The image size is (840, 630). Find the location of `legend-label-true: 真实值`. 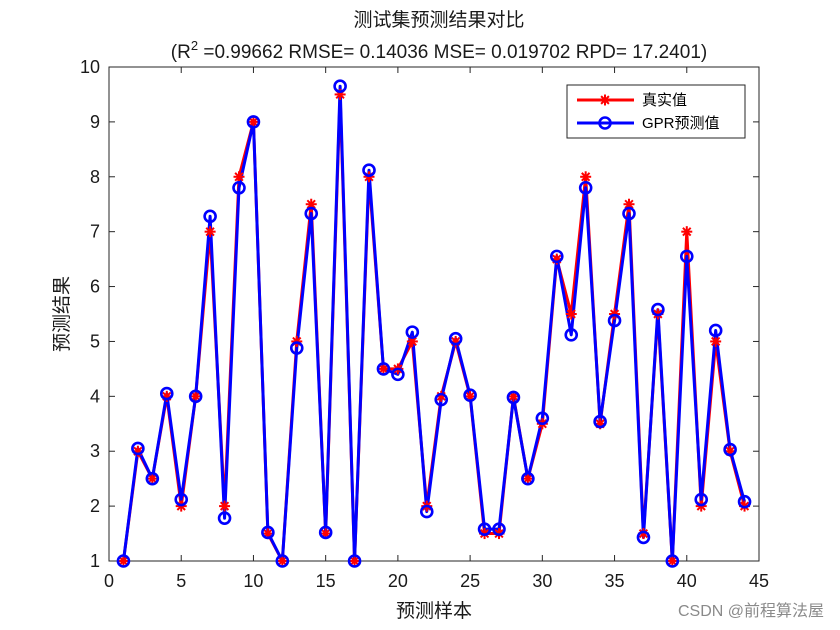

legend-label-true: 真实值 is located at coordinates (664, 100).